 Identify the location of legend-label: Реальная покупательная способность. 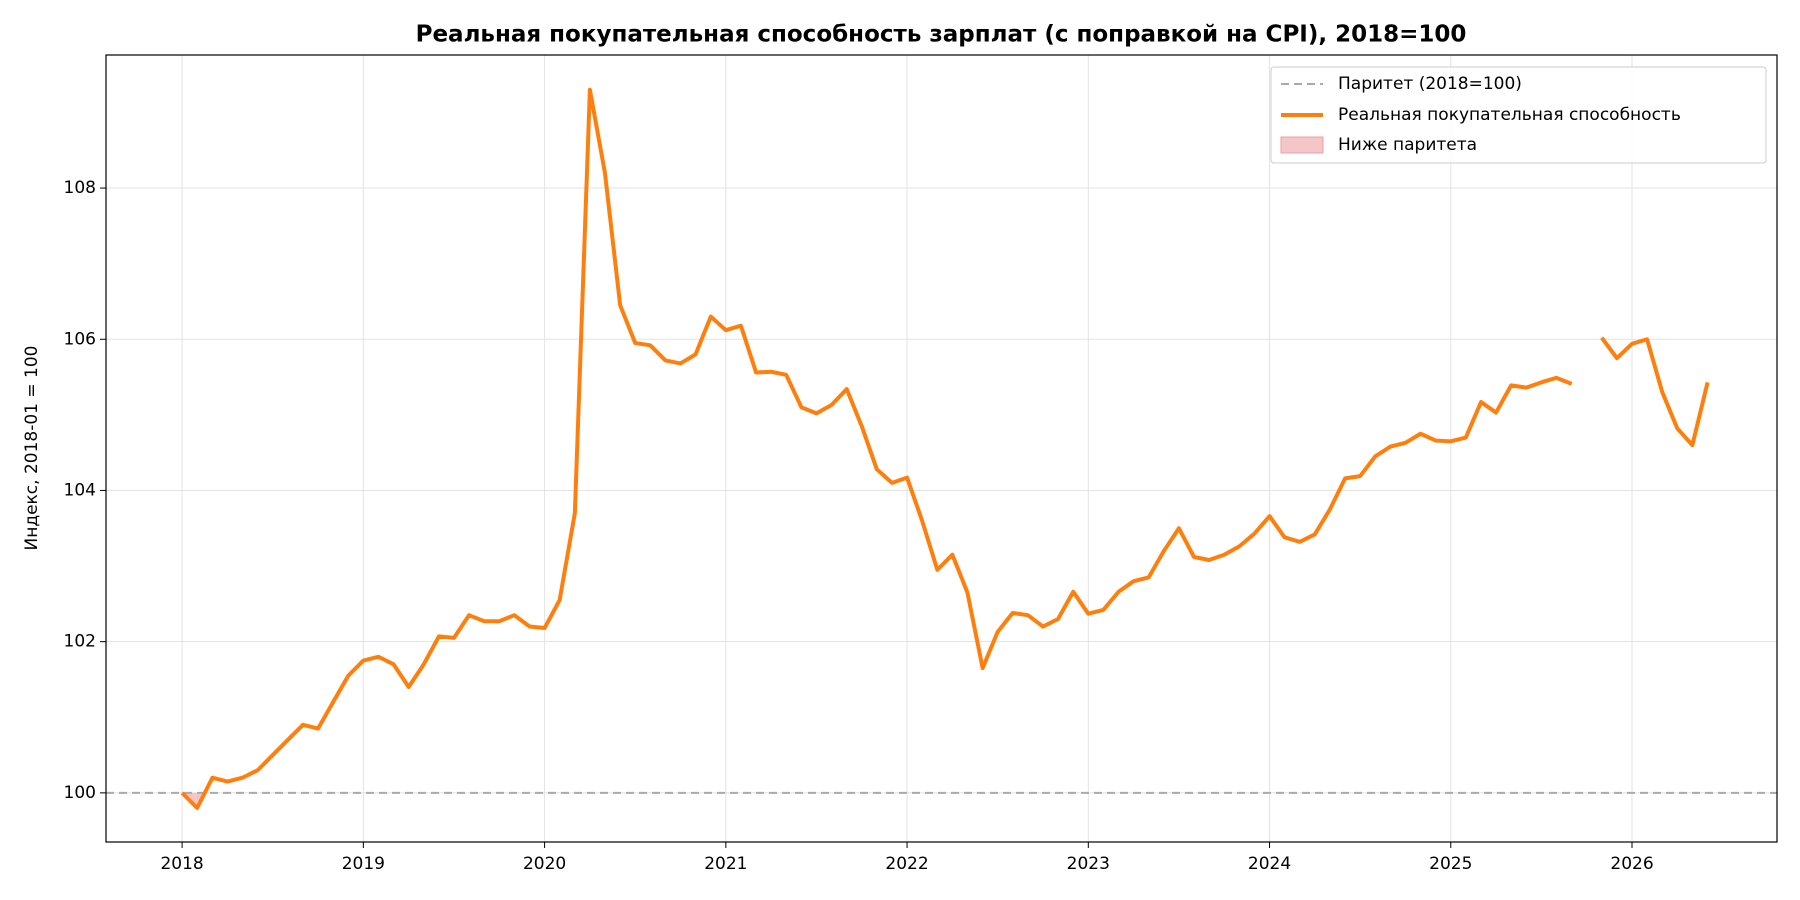
(1509, 115).